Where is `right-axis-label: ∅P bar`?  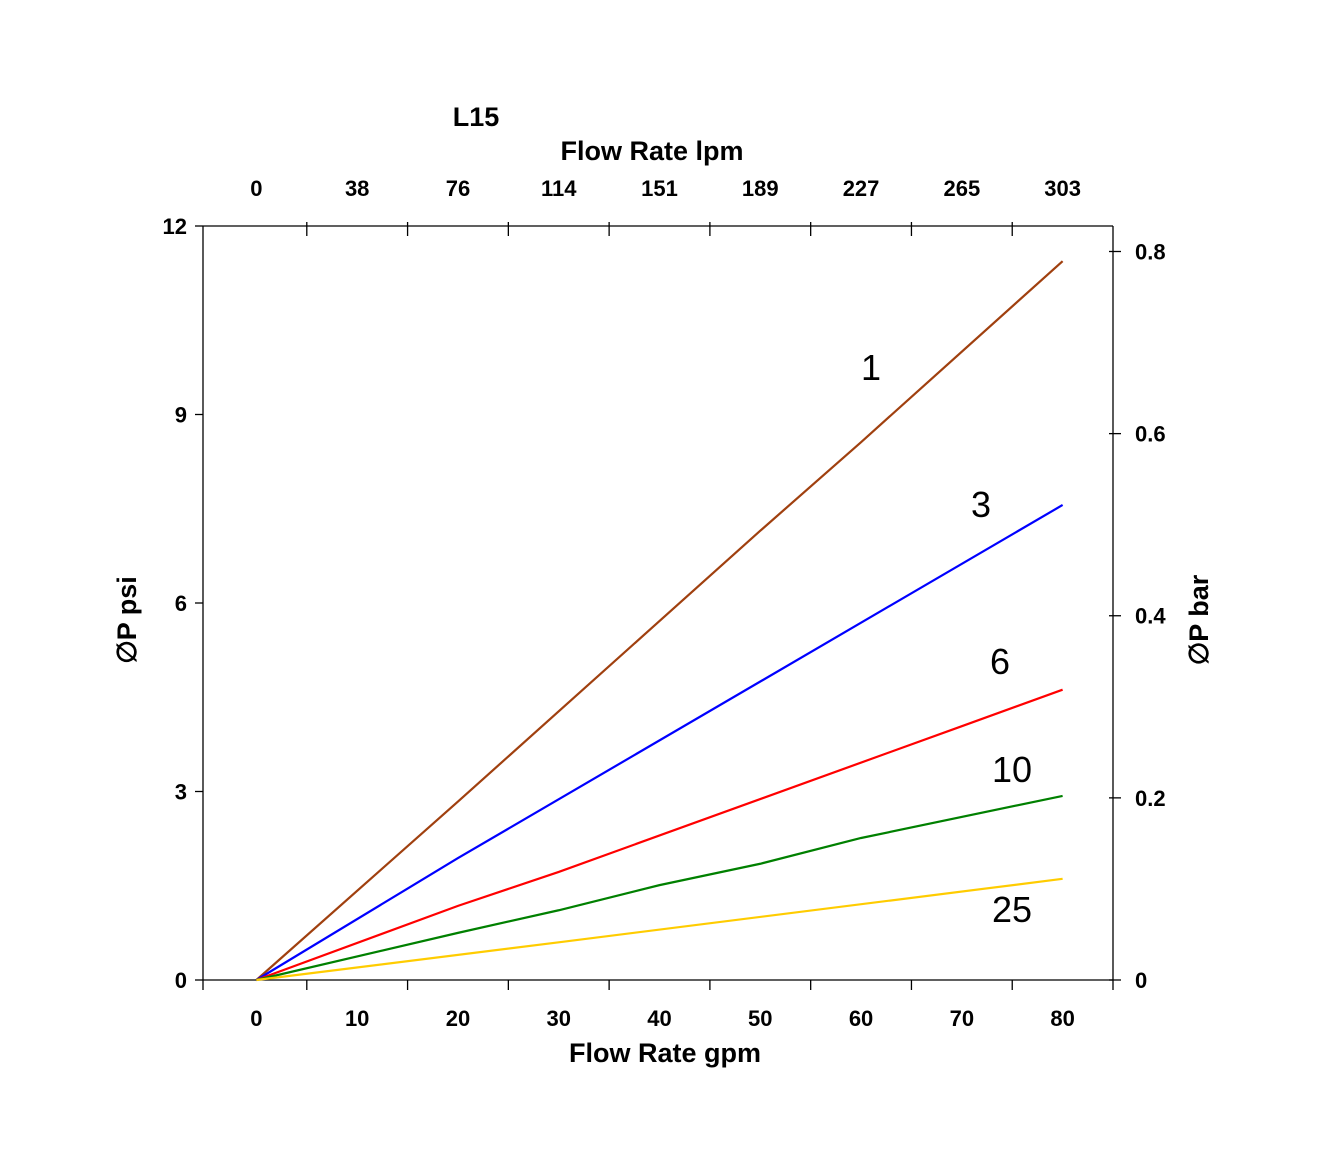
right-axis-label: ∅P bar is located at coordinates (1199, 619).